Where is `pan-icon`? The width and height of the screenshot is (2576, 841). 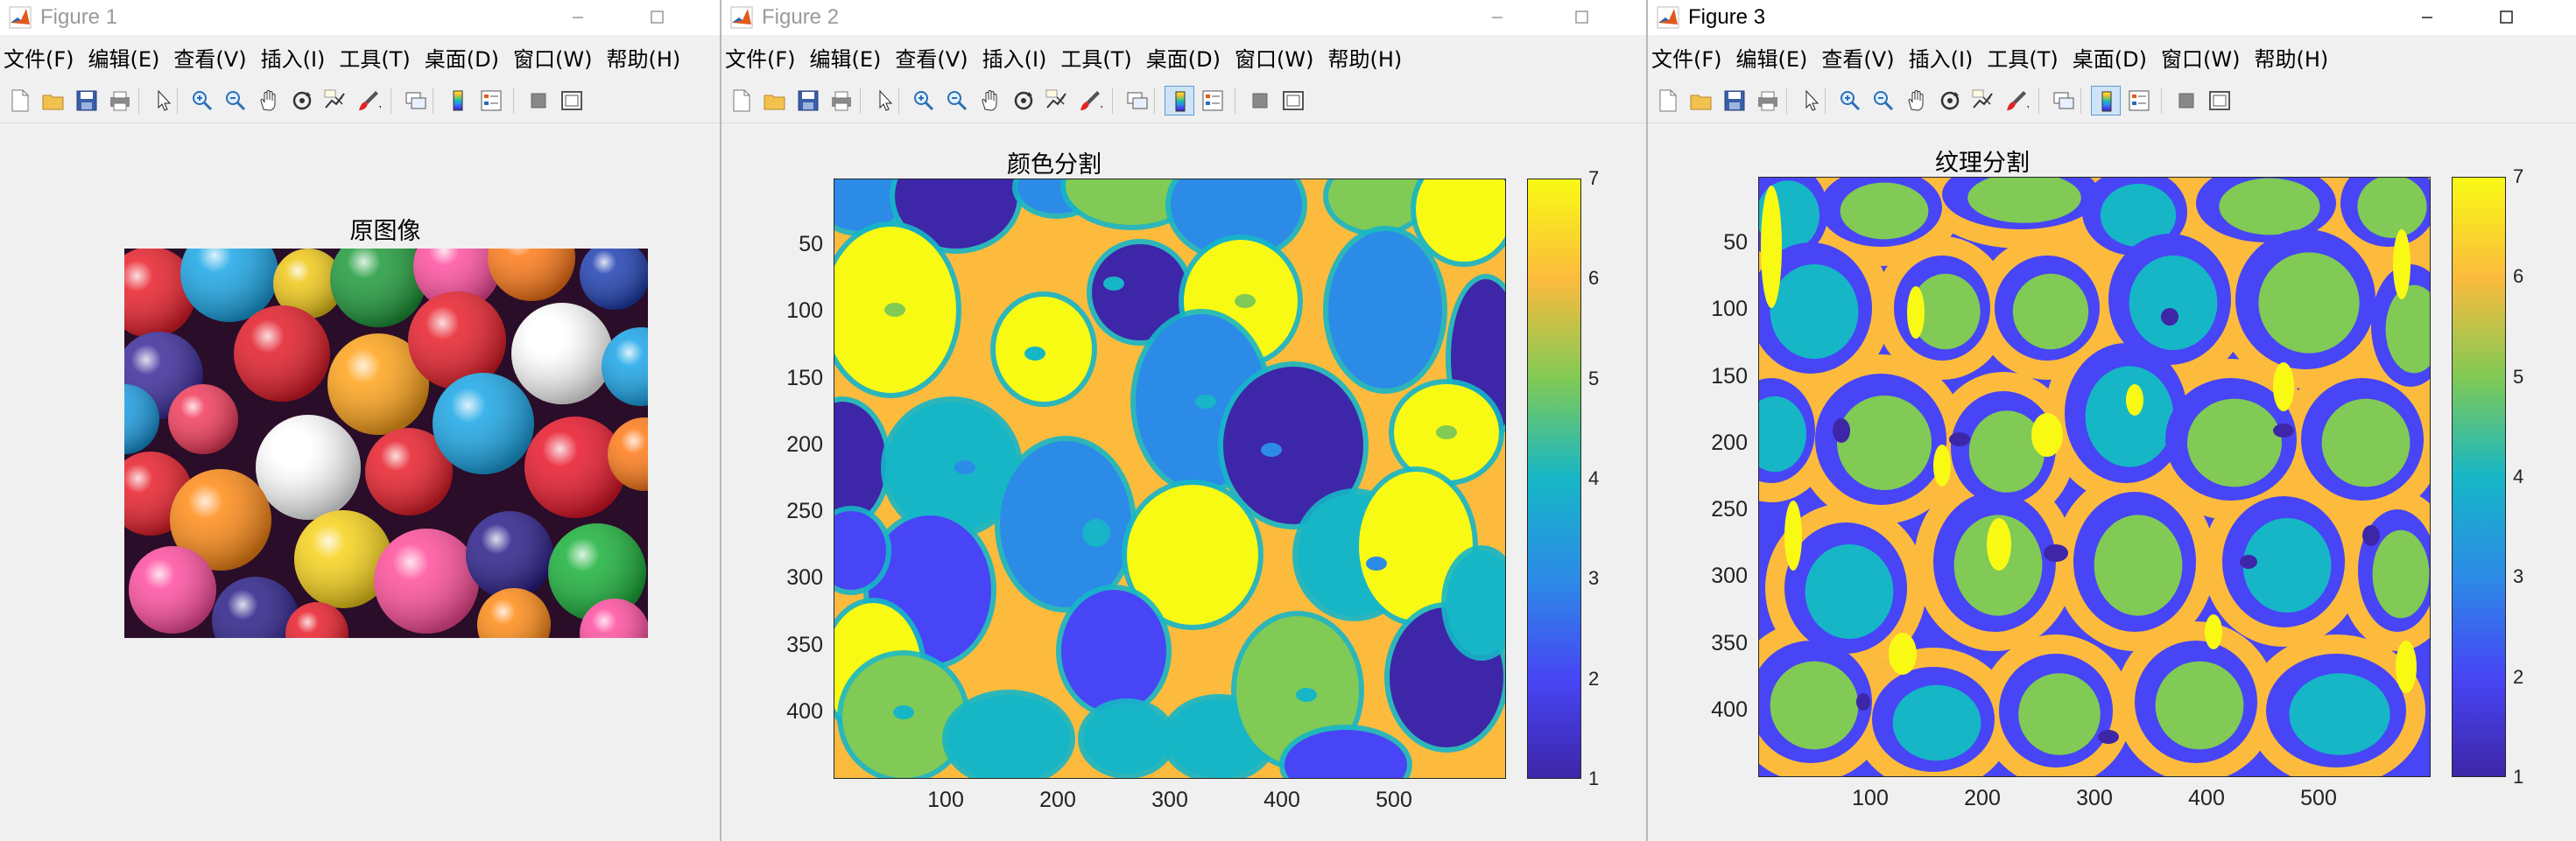
pan-icon is located at coordinates (989, 100).